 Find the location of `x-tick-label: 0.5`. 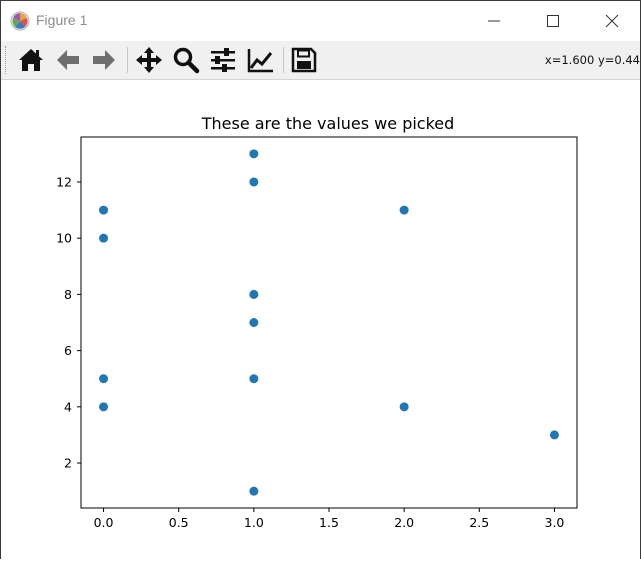

x-tick-label: 0.5 is located at coordinates (179, 522).